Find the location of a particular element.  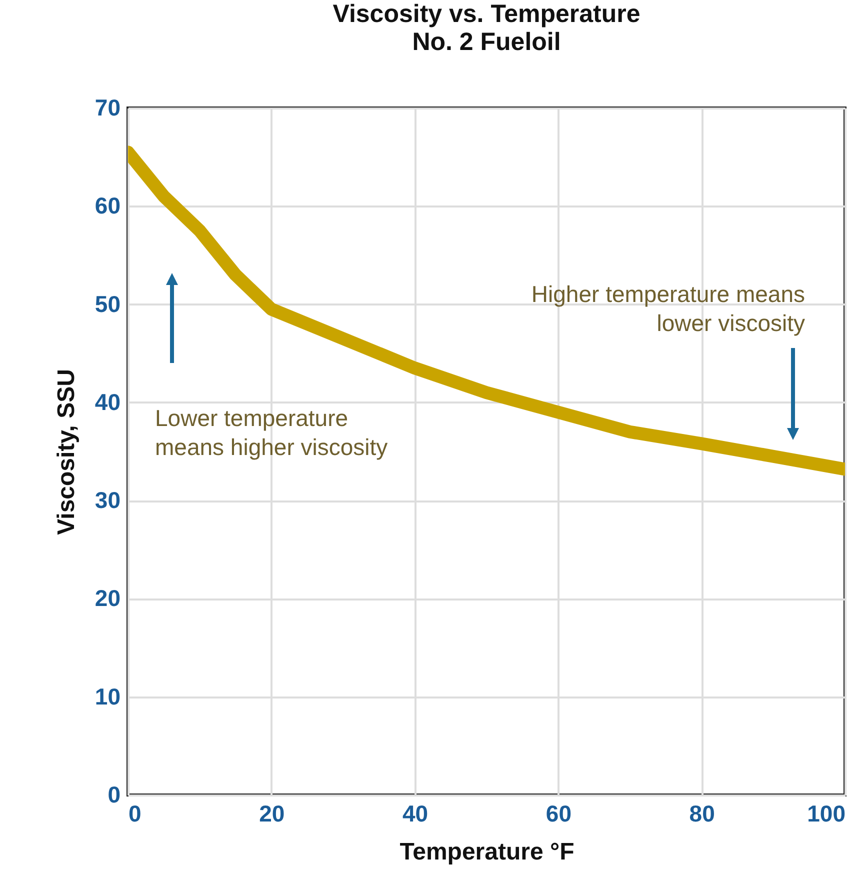

y-tick-label: 10 is located at coordinates (107, 696).